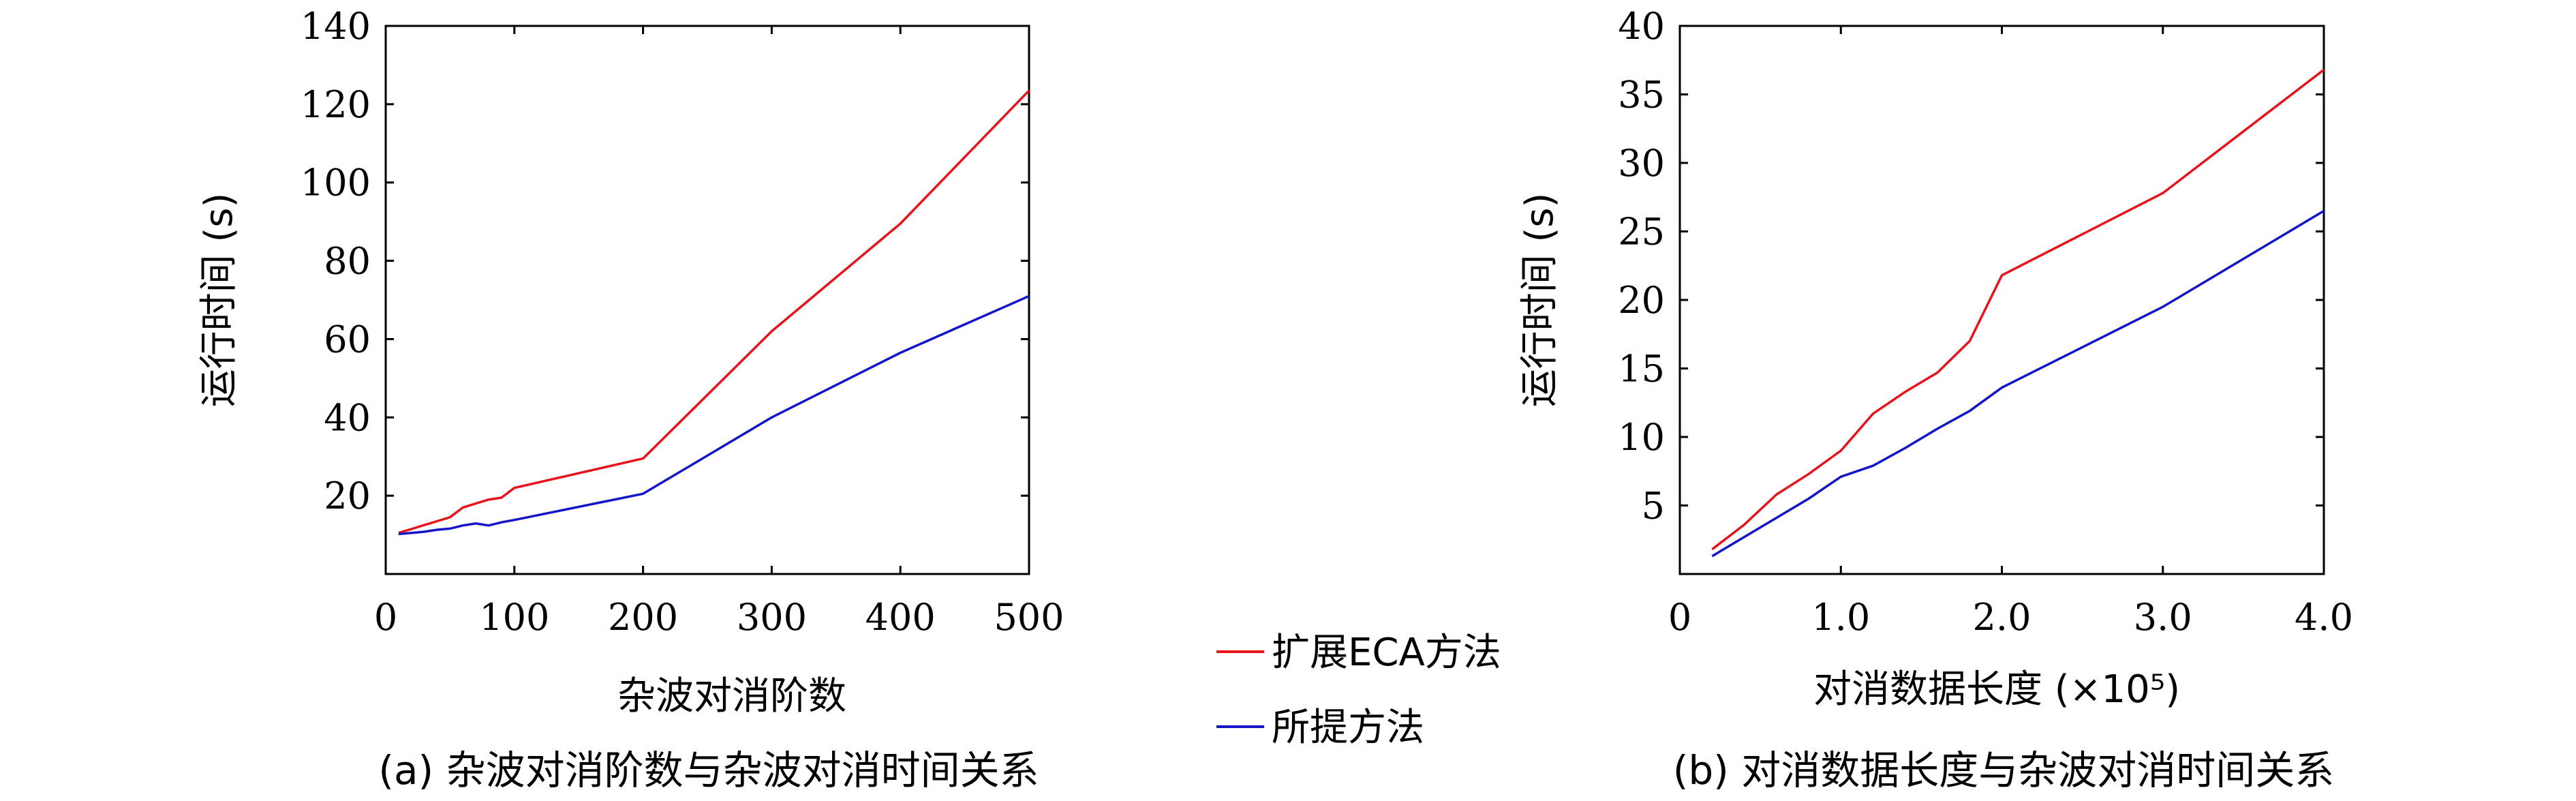 The height and width of the screenshot is (801, 2576). Describe the element at coordinates (772, 617) in the screenshot. I see `x-tick-label-a: 300` at that location.